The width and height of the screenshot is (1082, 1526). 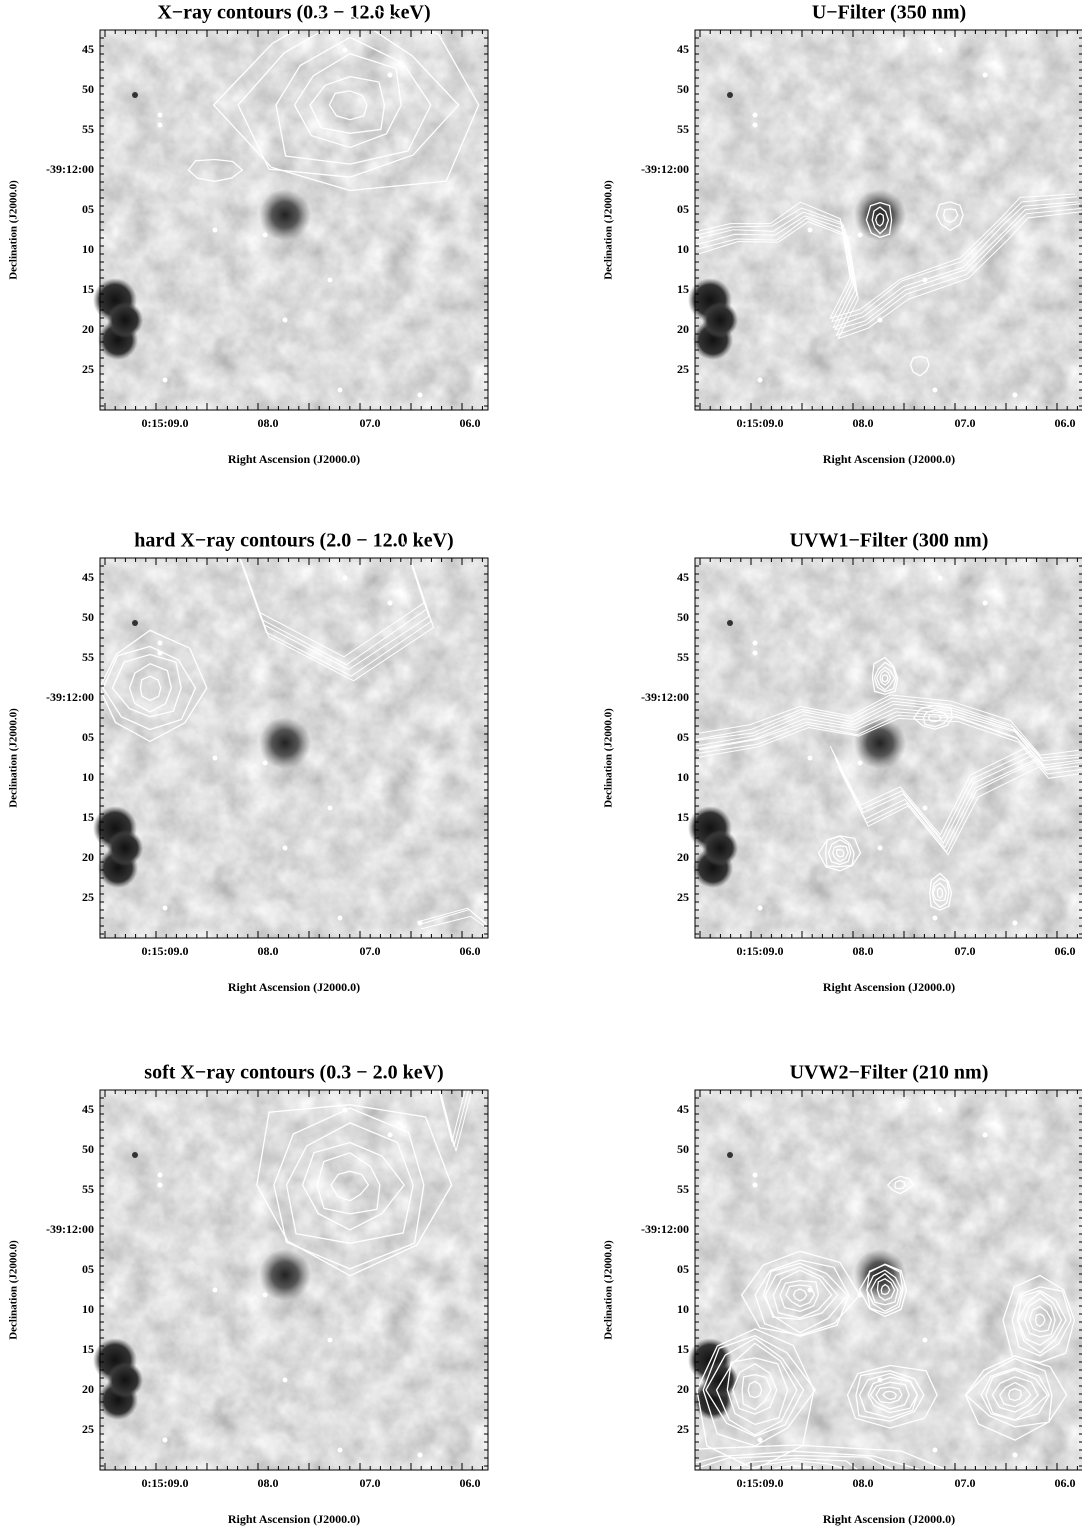 I want to click on panel-title: X−ray contours (0.3 − 12.0 keV), so click(x=293, y=13).